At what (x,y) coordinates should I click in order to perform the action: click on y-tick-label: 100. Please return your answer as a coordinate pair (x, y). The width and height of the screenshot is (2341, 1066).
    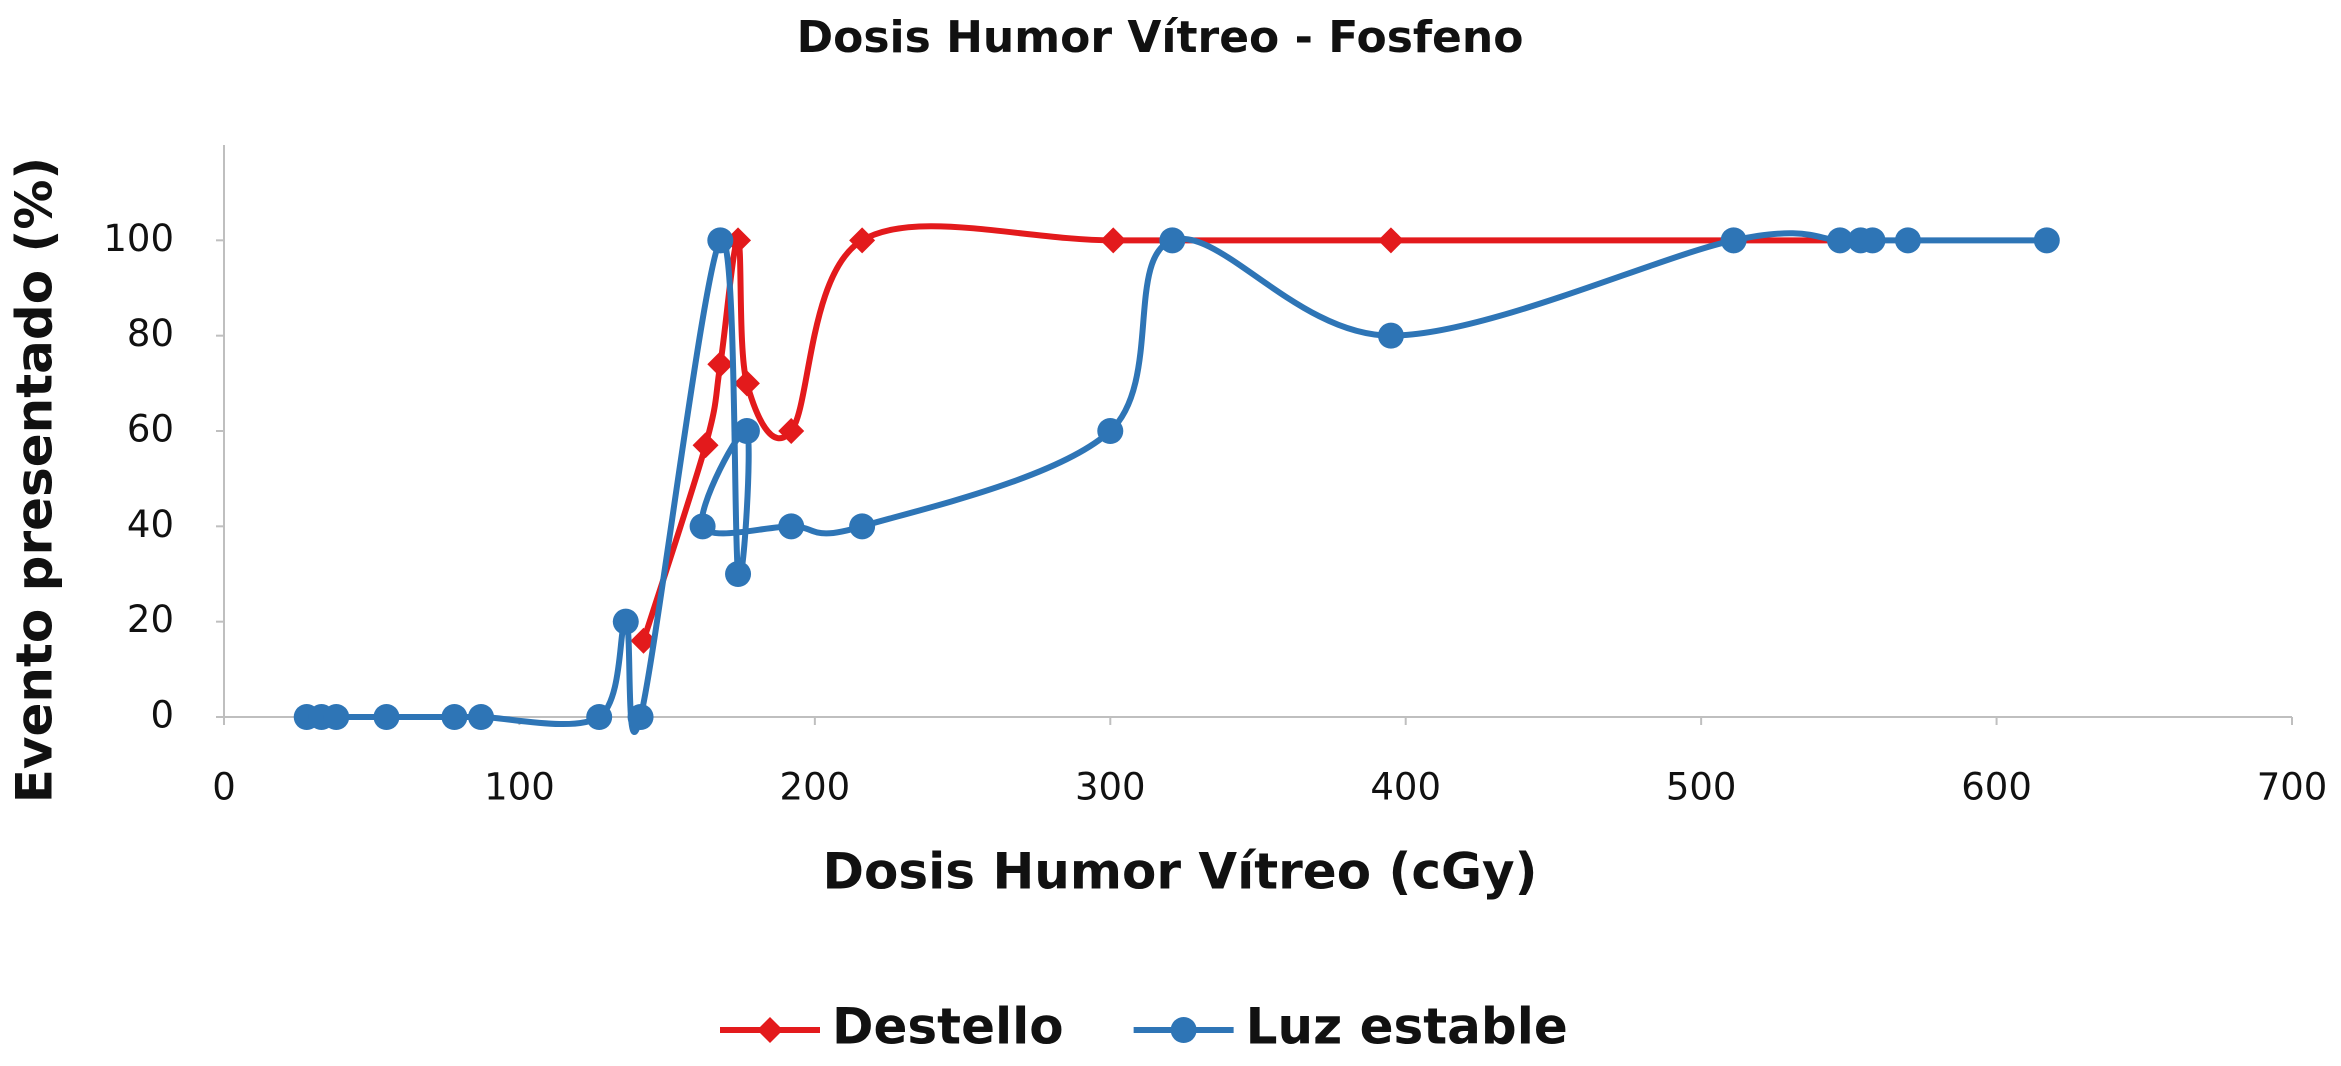
    Looking at the image, I should click on (138, 238).